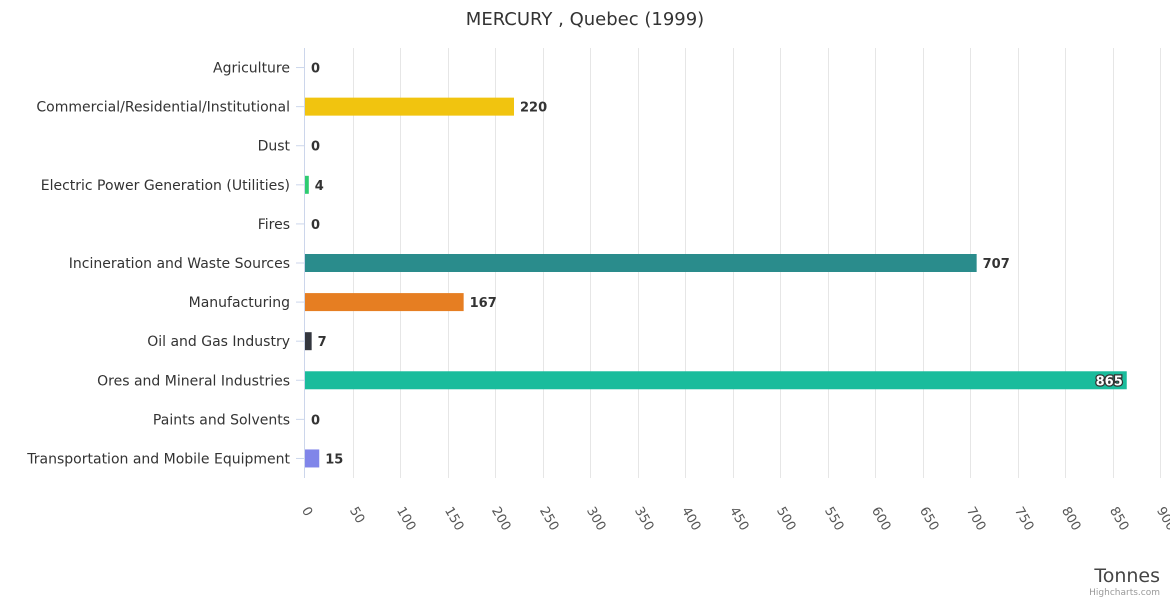 The image size is (1170, 600). Describe the element at coordinates (315, 420) in the screenshot. I see `data-label-9: 0` at that location.